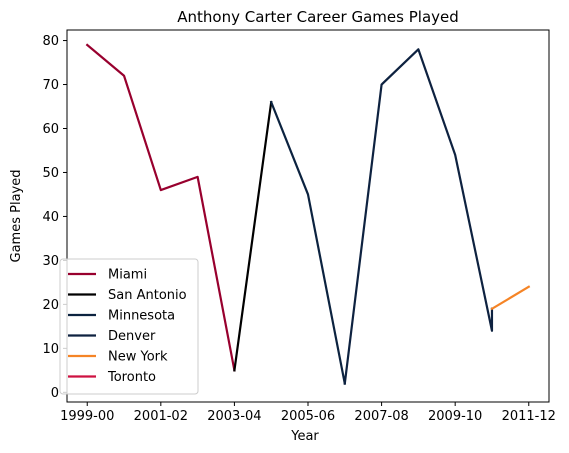 This screenshot has height=453, width=569. I want to click on y-tick-label: 50, so click(50, 173).